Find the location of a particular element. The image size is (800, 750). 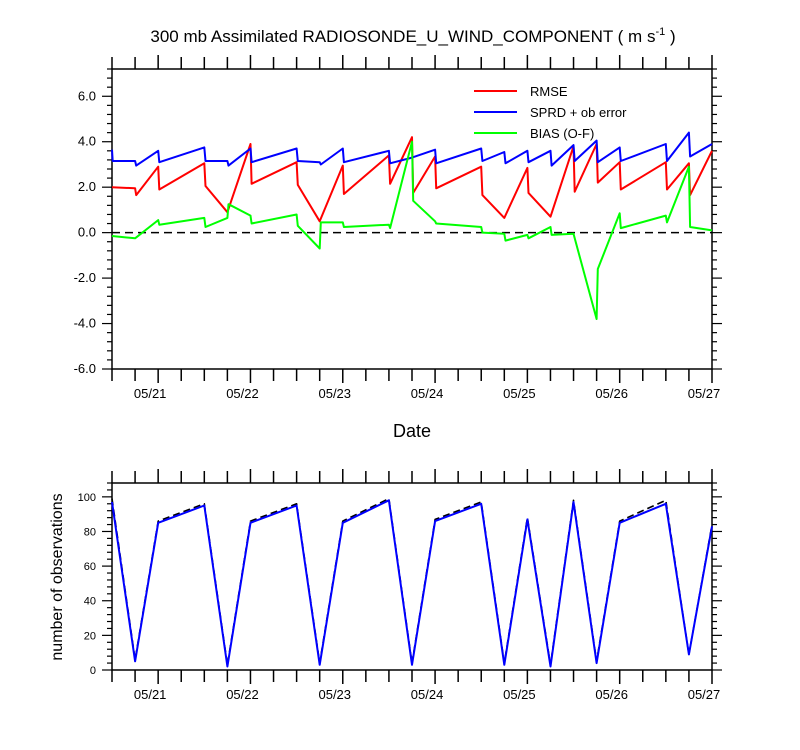

legend-label: SPRD + ob error is located at coordinates (578, 112).